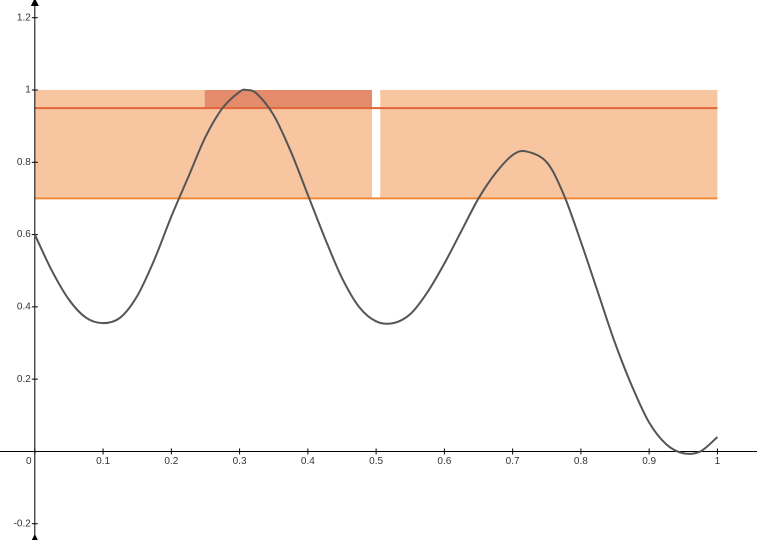 The width and height of the screenshot is (757, 540). Describe the element at coordinates (24, 162) in the screenshot. I see `y-tick-label: 0.8` at that location.